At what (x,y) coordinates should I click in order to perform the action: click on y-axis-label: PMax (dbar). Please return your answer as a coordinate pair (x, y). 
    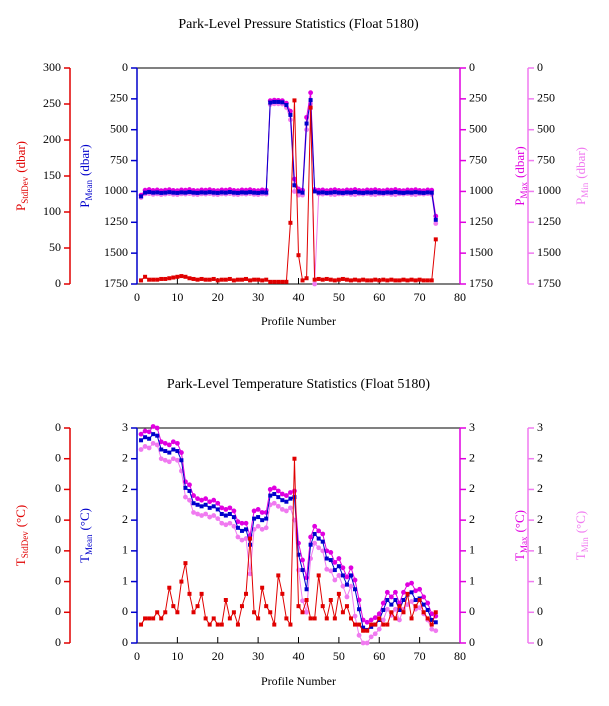
    Looking at the image, I should click on (520, 176).